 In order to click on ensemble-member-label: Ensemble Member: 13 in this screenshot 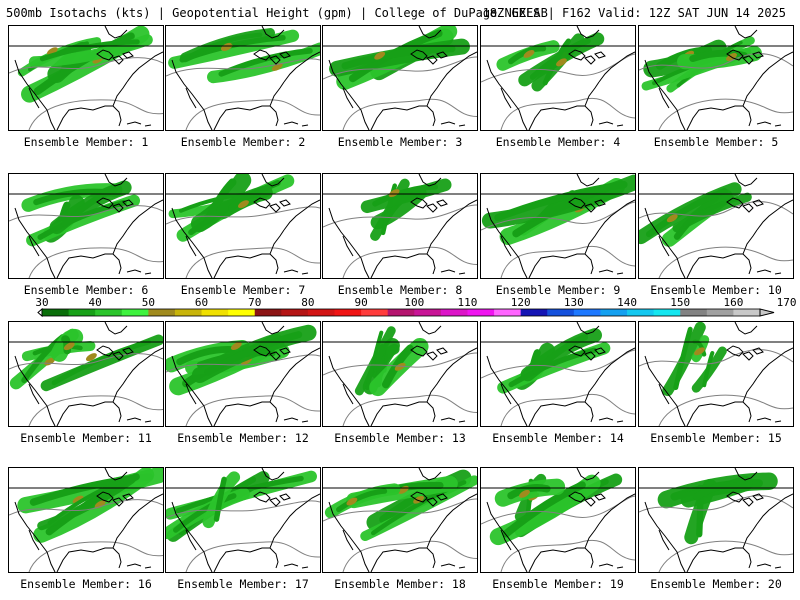, I will do `click(400, 438)`.